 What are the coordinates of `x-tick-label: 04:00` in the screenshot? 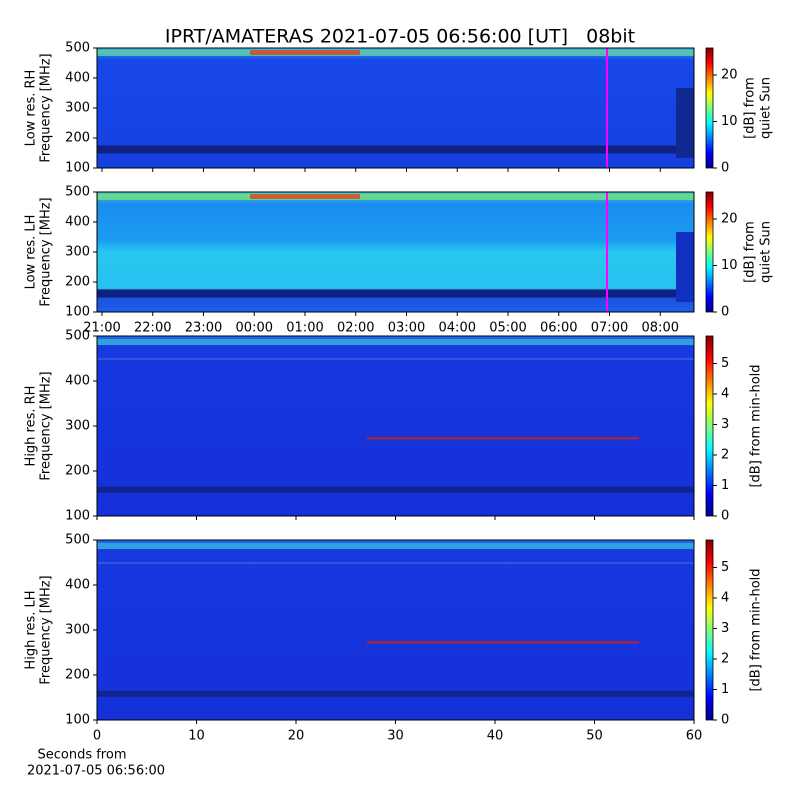 It's located at (457, 328).